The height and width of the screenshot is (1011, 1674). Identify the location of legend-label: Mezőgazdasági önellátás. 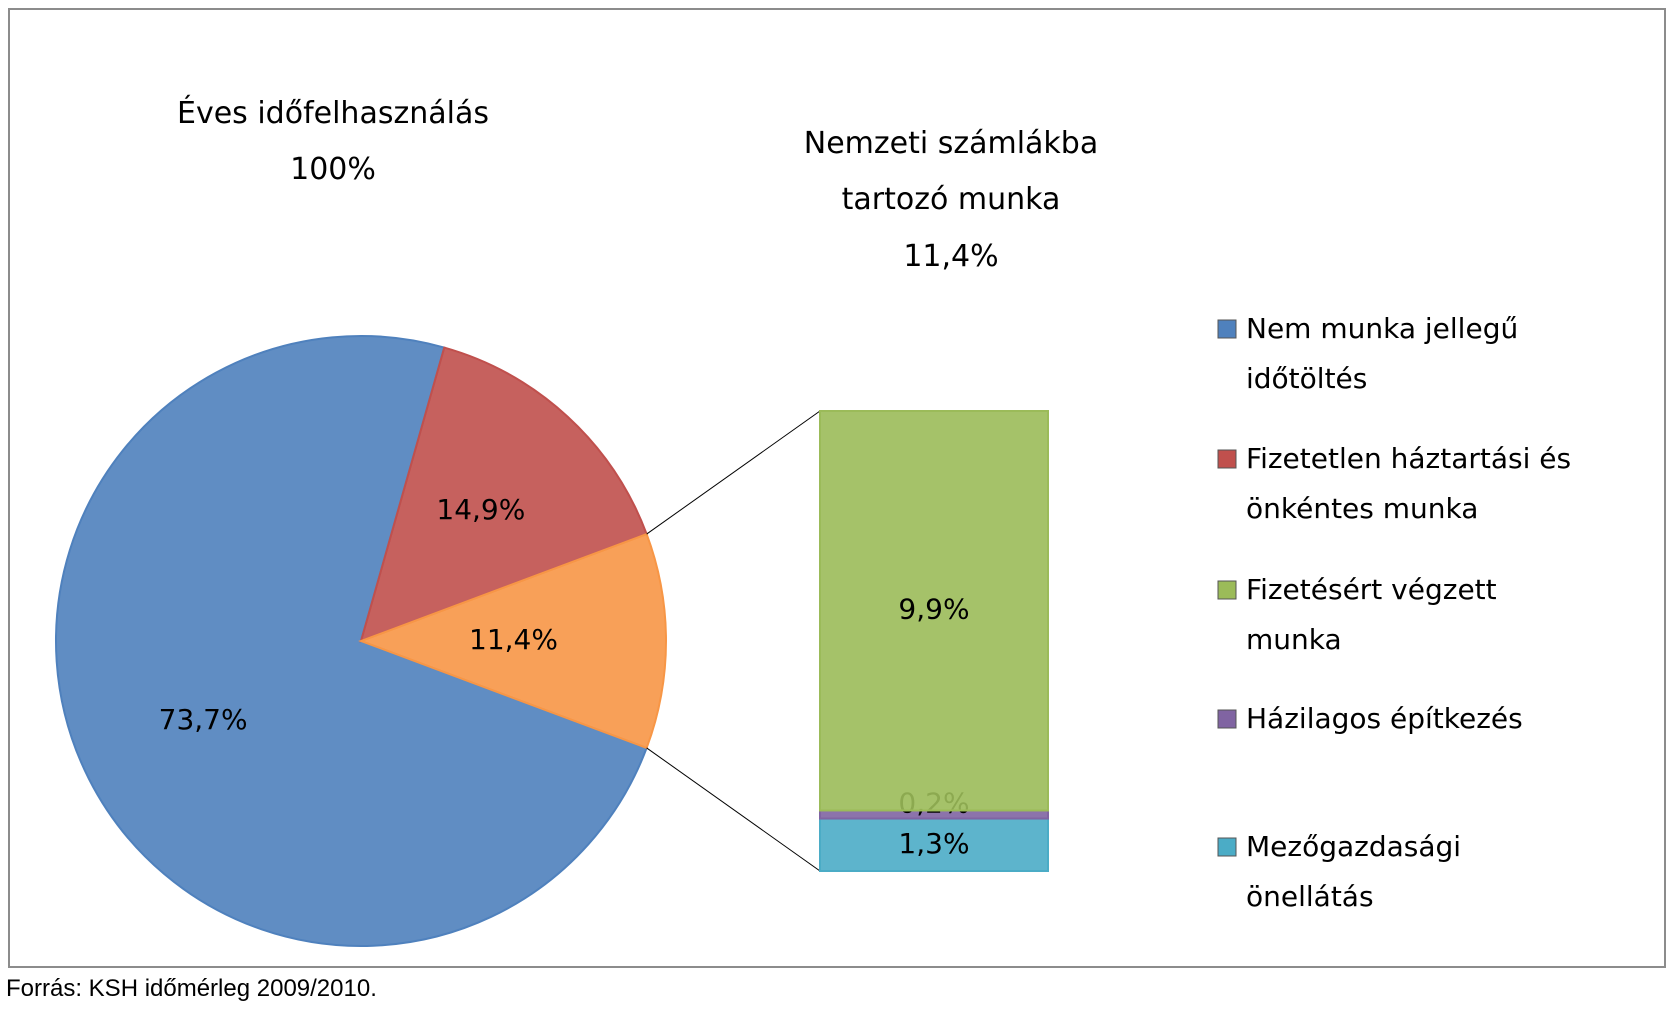
(1354, 871).